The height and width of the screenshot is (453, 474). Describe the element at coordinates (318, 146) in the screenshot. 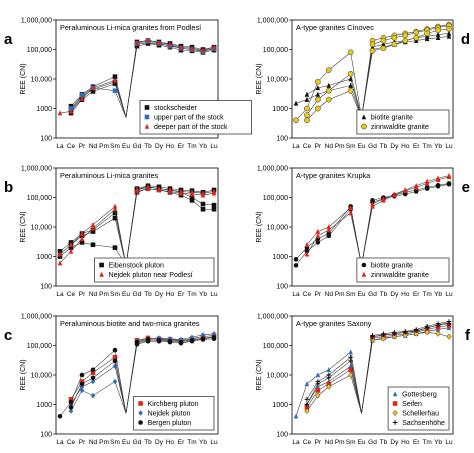

I see `x-tick-label: Pr` at that location.